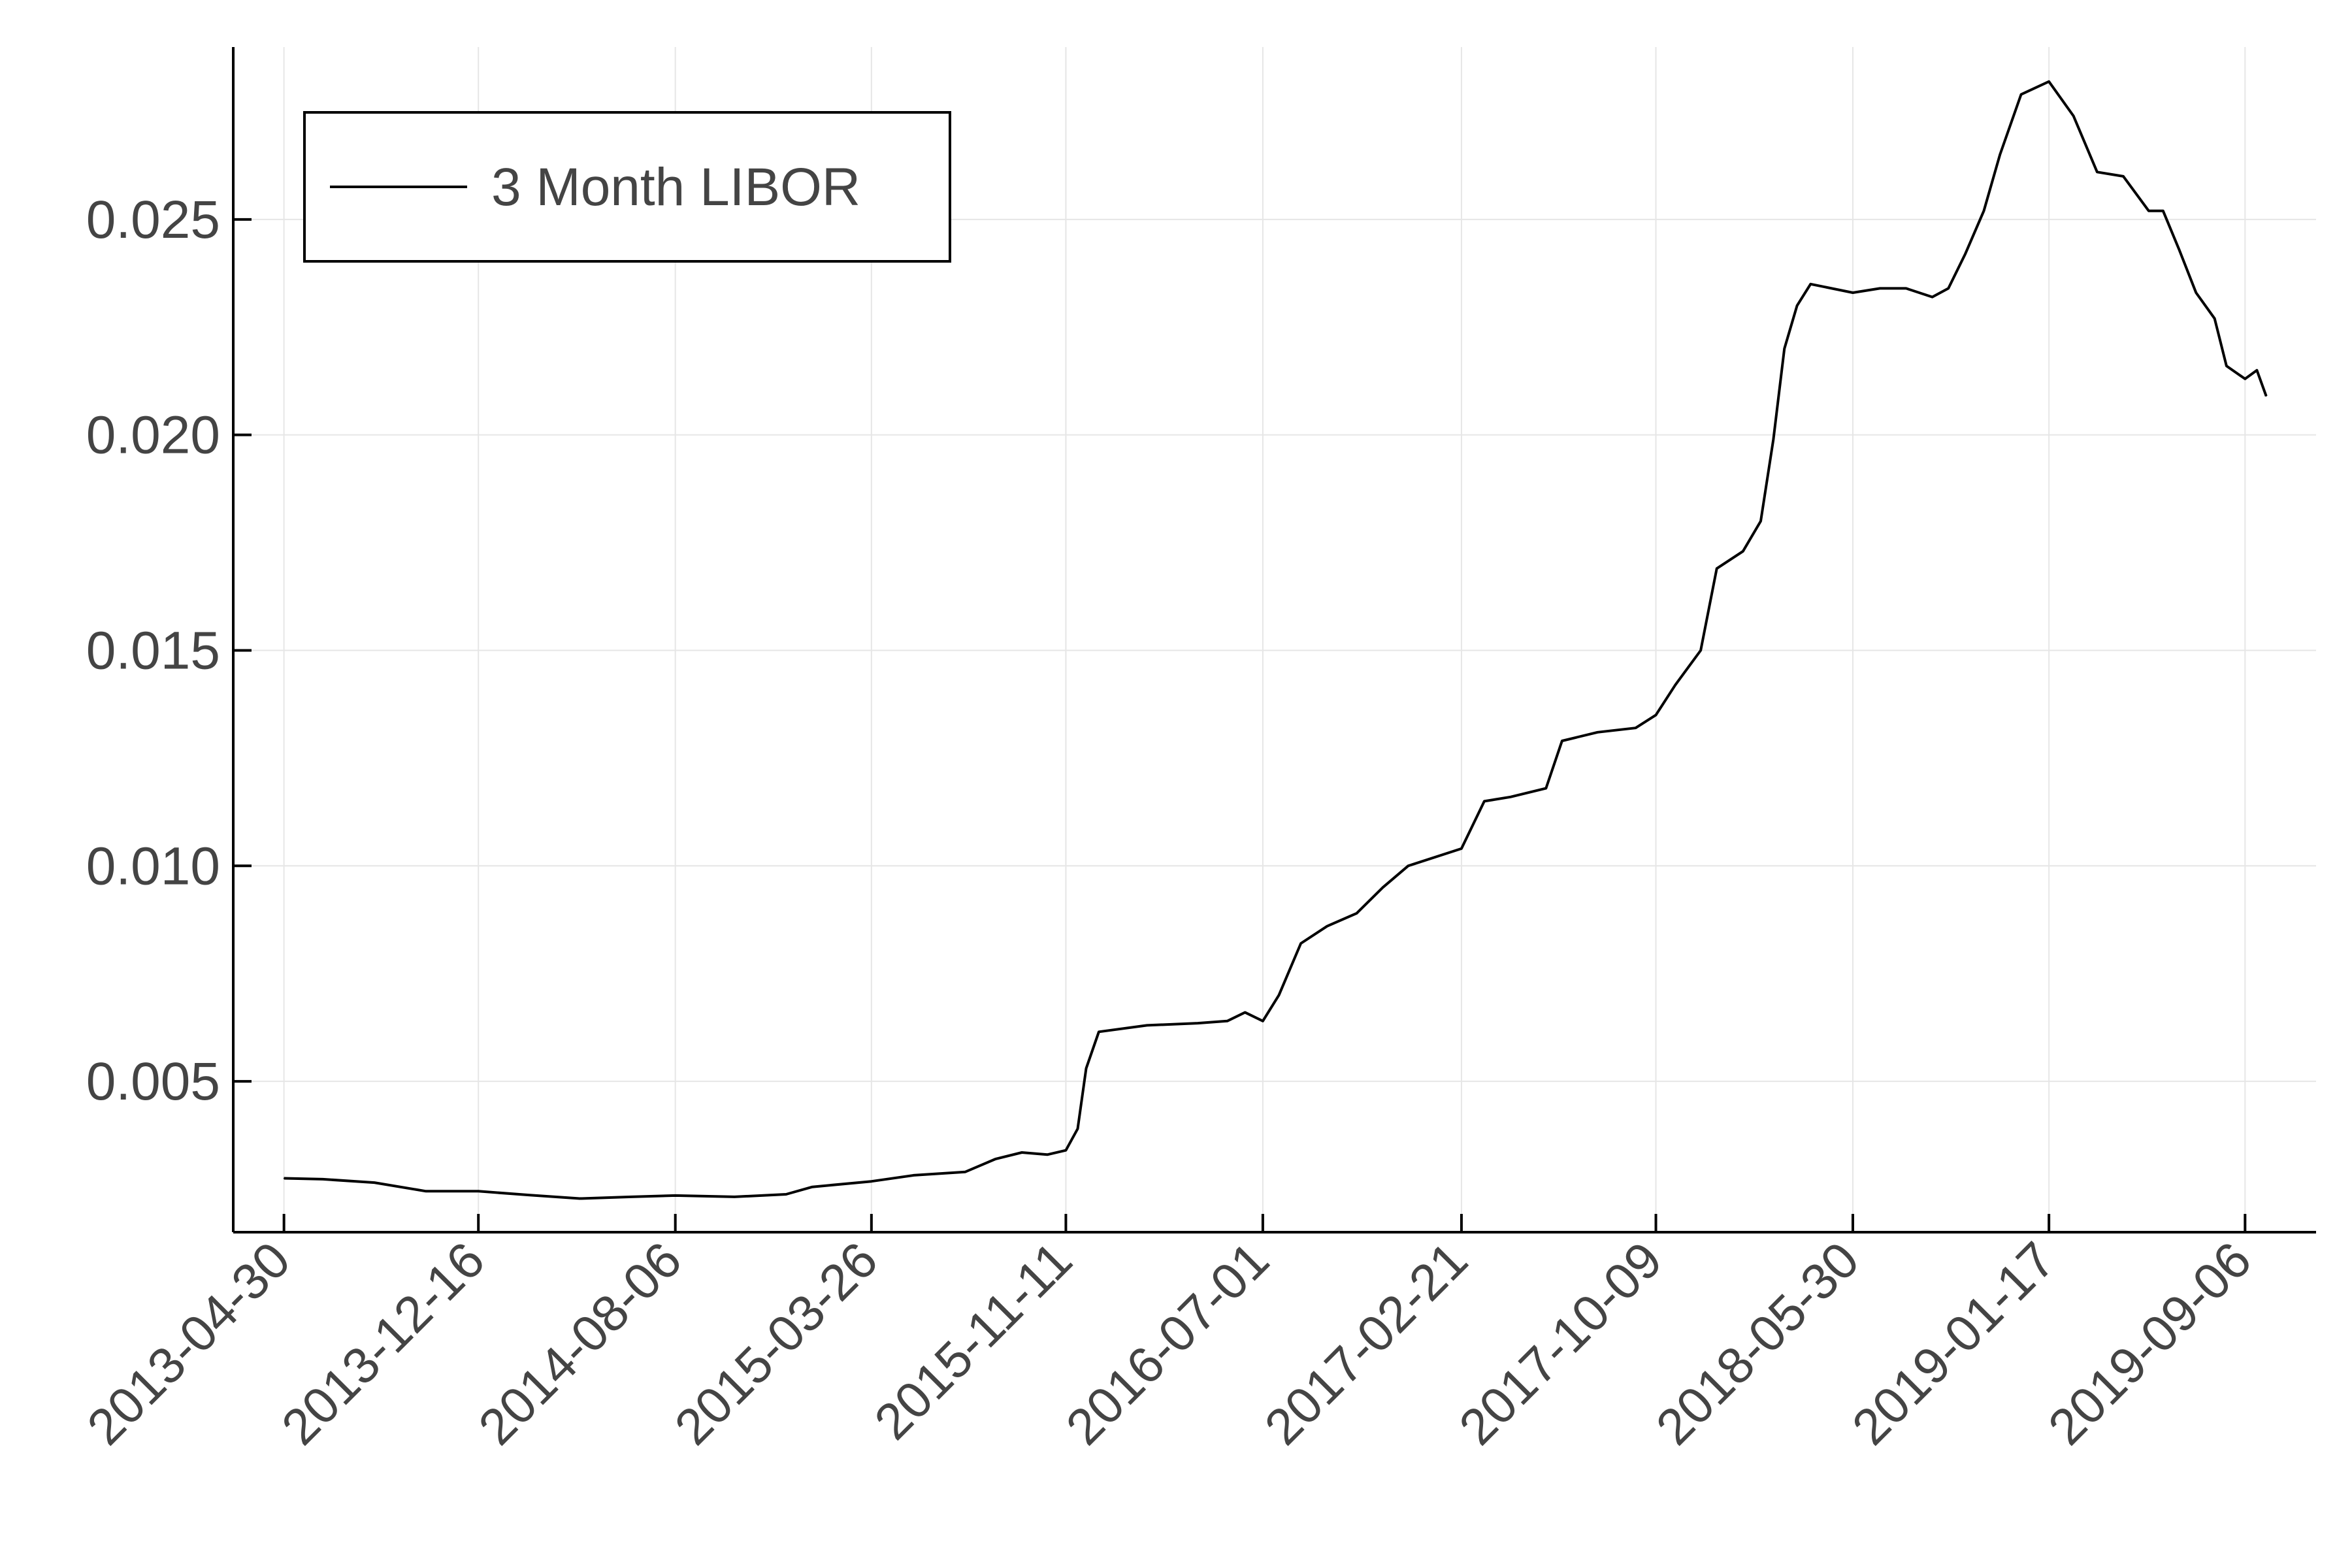 This screenshot has width=2352, height=1568. I want to click on y-axis-ticks: 0.005 0.010 0.015 0.020 0.025, so click(169, 650).